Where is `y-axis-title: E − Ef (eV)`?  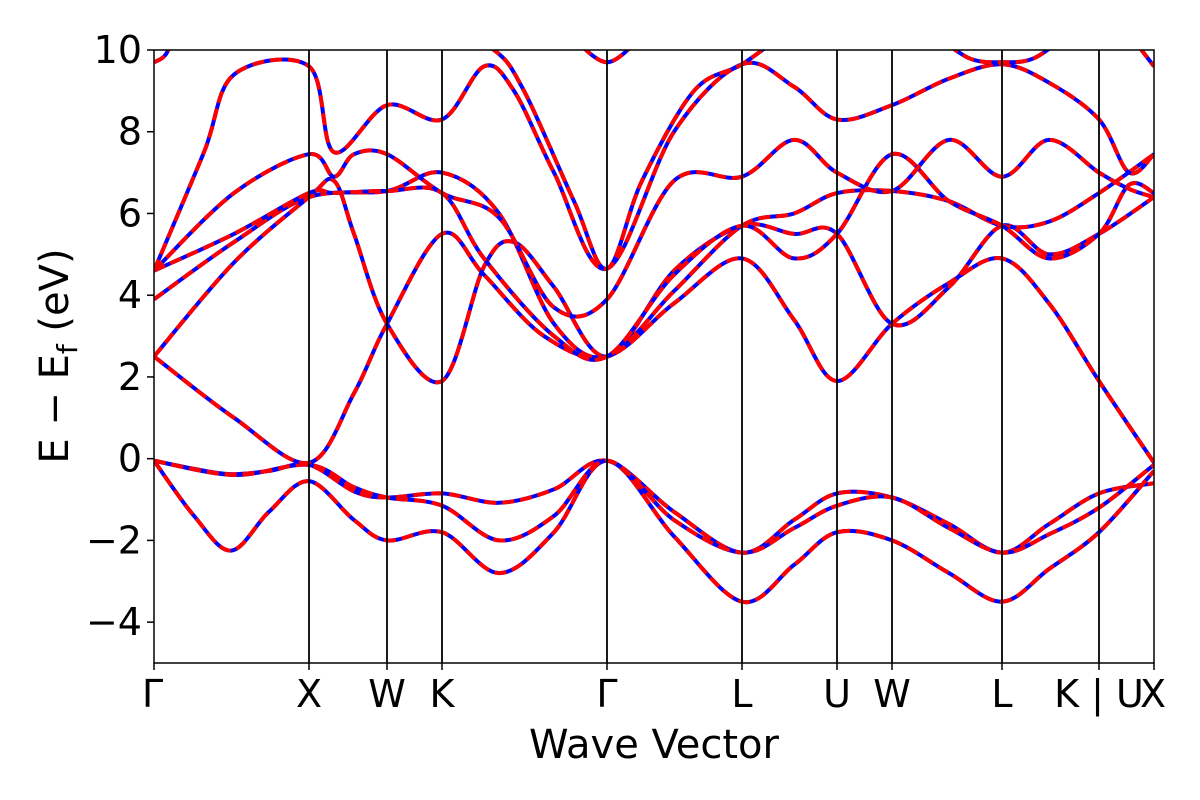
y-axis-title: E − Ef (eV) is located at coordinates (58, 355).